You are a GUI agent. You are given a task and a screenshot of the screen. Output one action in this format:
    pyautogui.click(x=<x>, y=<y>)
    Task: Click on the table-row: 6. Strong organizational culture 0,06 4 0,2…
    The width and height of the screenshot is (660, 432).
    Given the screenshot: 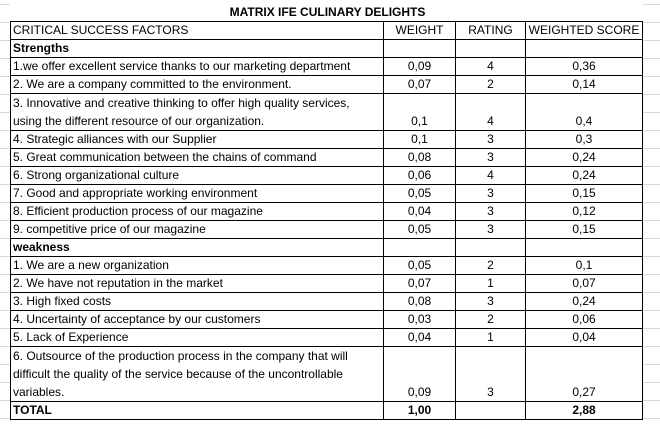 What is the action you would take?
    pyautogui.click(x=326, y=175)
    